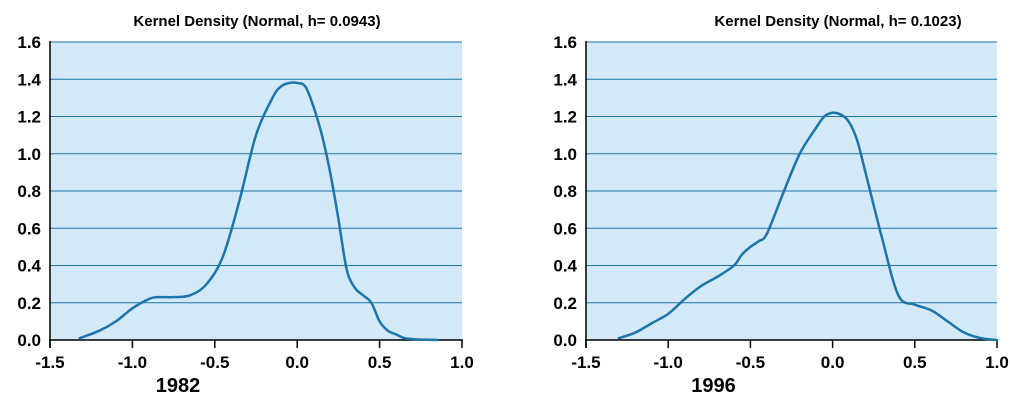  I want to click on x-axis-label: 1982, so click(178, 386).